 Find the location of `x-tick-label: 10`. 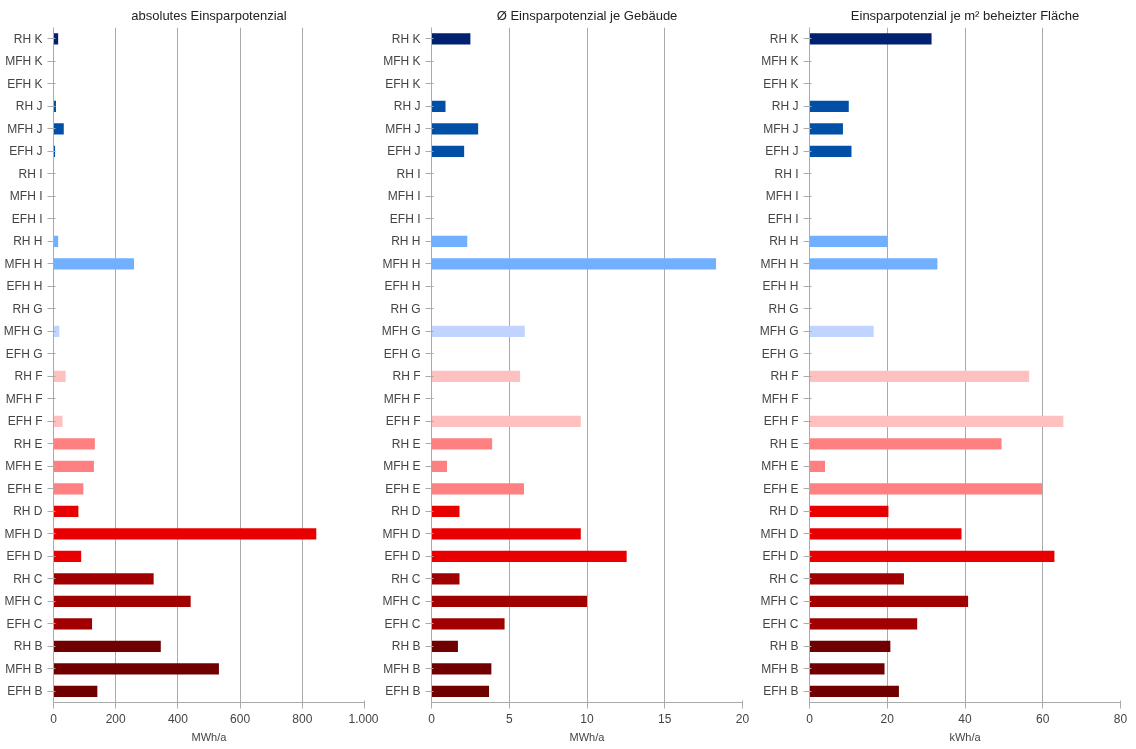

x-tick-label: 10 is located at coordinates (587, 718).